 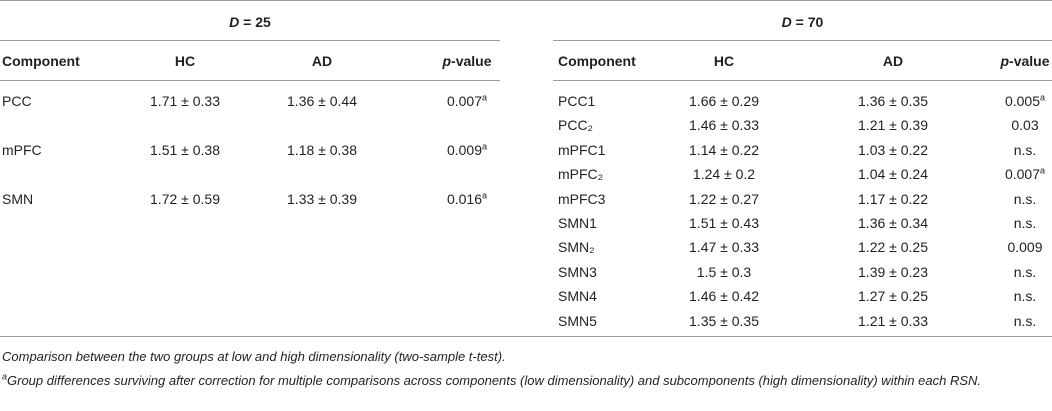 I want to click on table-cell: 1.04 ± 0.24, so click(x=893, y=174).